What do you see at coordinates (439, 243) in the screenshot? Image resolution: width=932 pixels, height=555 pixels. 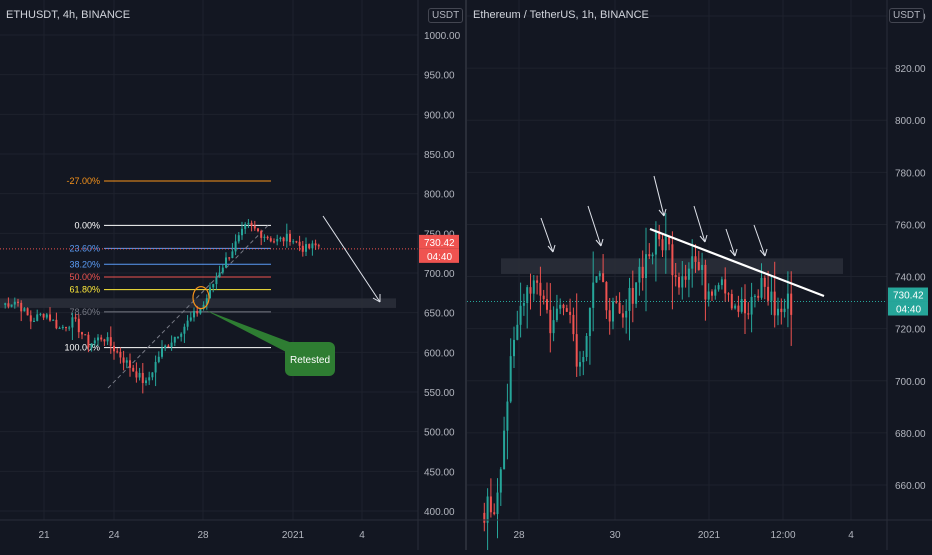 I see `left-last-price-label: 730.42` at bounding box center [439, 243].